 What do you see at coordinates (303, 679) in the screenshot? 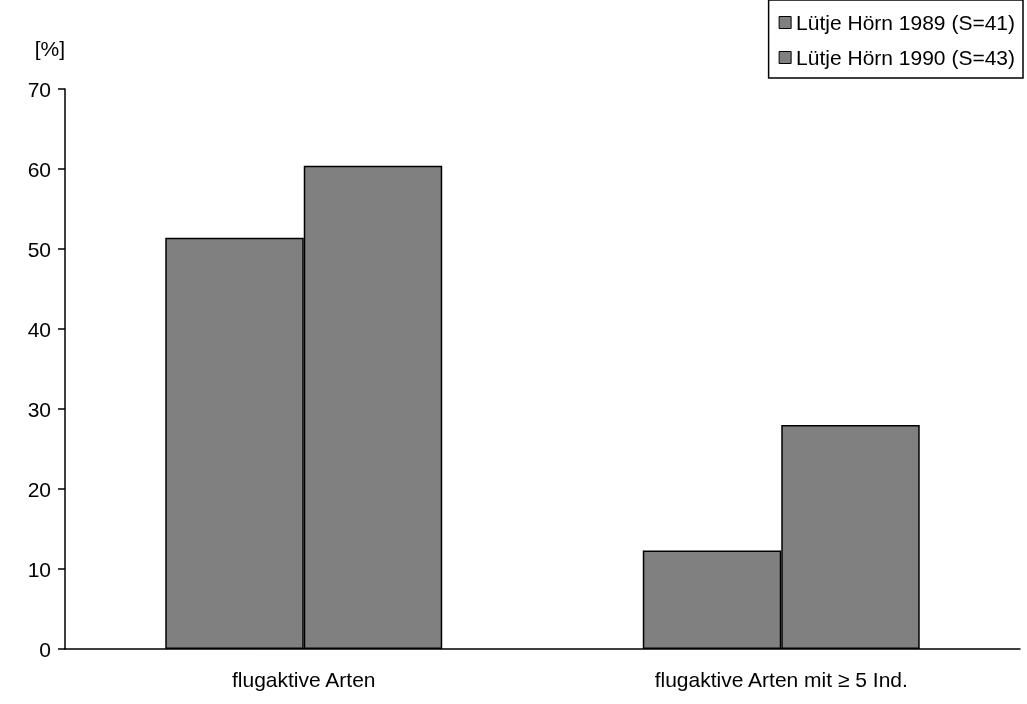
I see `x-tick-label: flugaktive Arten` at bounding box center [303, 679].